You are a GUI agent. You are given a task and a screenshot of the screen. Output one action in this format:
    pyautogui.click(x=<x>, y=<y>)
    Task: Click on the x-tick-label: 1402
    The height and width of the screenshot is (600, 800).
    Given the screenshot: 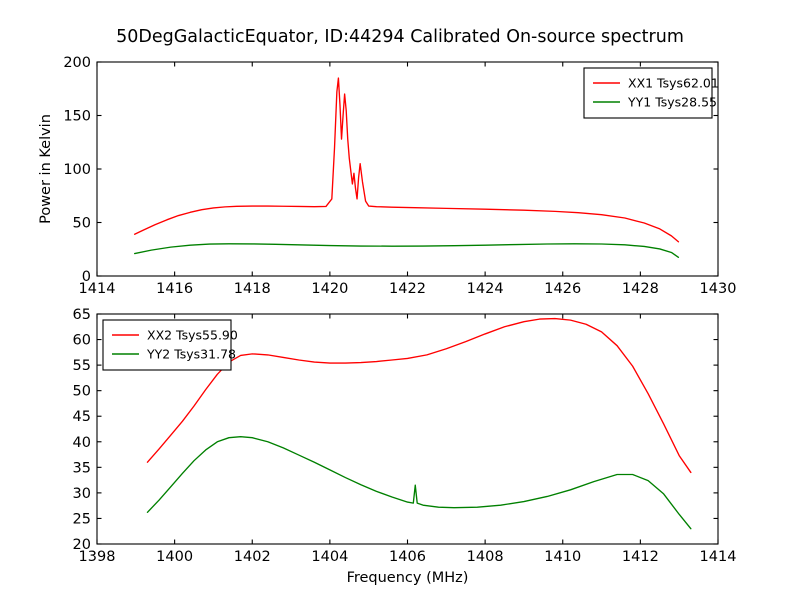 What is the action you would take?
    pyautogui.click(x=252, y=557)
    